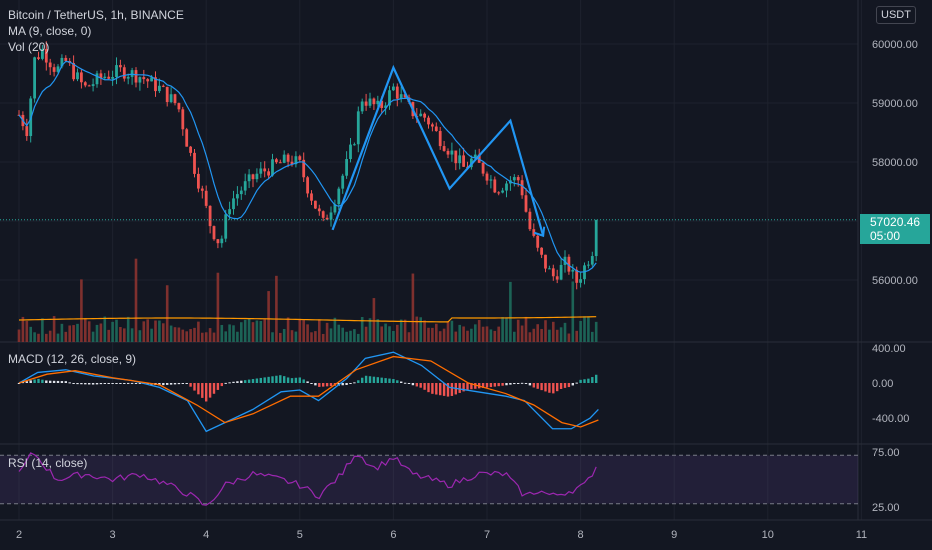 The width and height of the screenshot is (932, 550). Describe the element at coordinates (29, 47) in the screenshot. I see `volume-legend: Vol (20)` at that location.